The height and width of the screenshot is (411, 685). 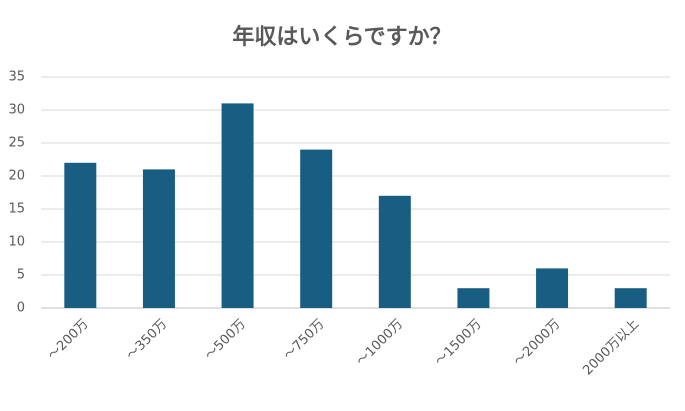 I want to click on y-tick-label: 10, so click(x=16, y=242).